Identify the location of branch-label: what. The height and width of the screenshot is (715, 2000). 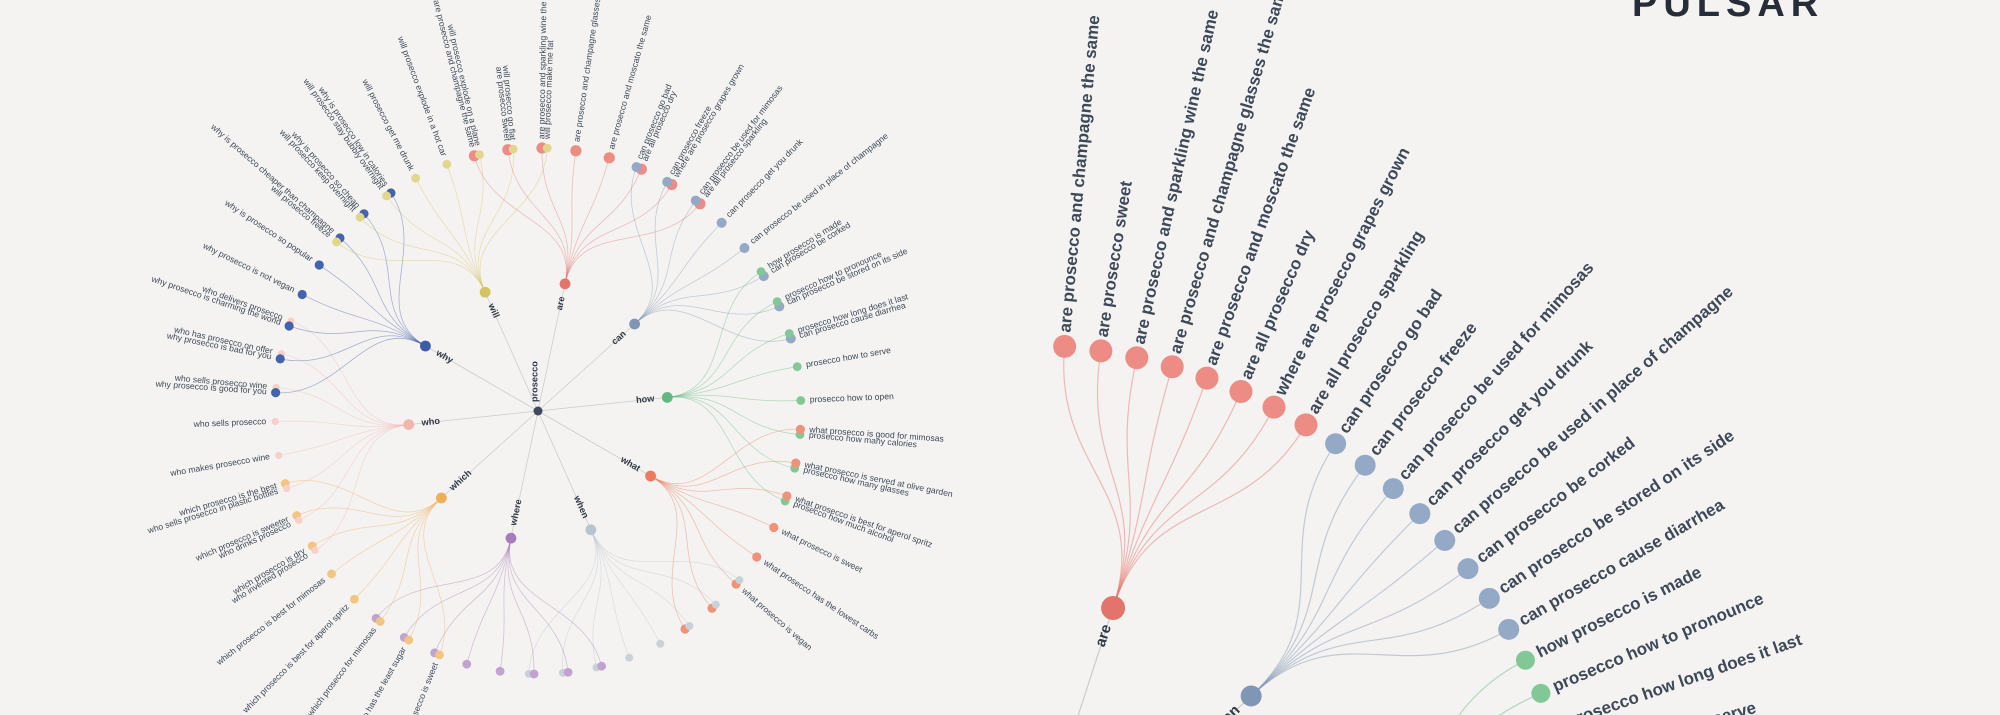
(630, 464).